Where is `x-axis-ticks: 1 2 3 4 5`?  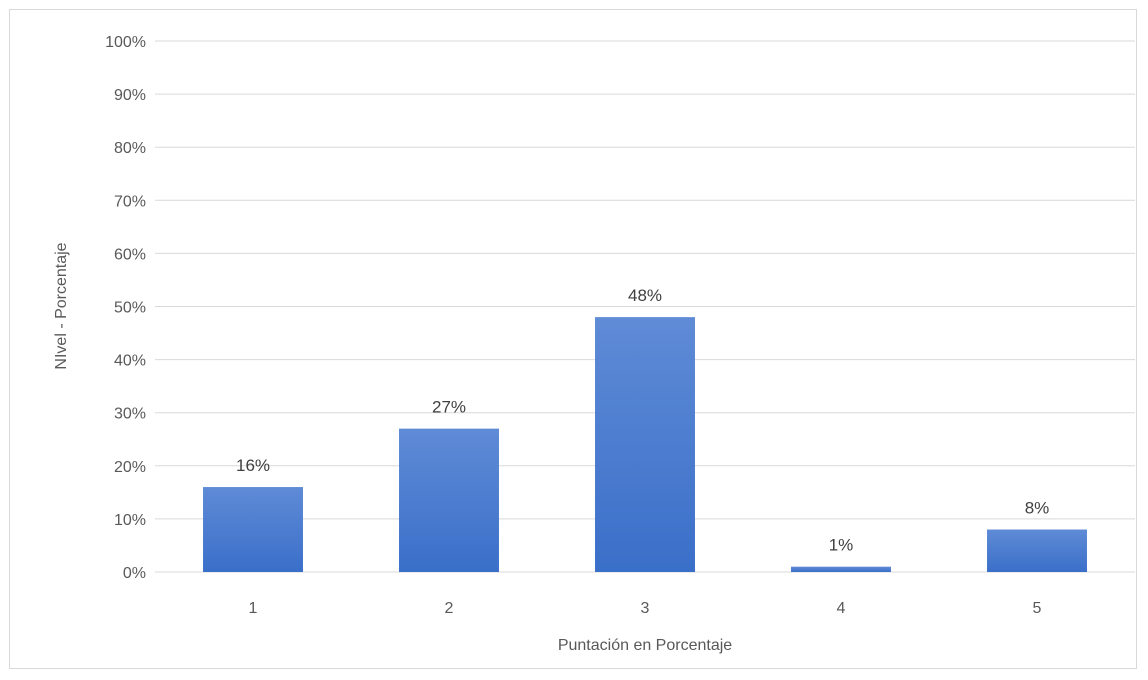
x-axis-ticks: 1 2 3 4 5 is located at coordinates (645, 608).